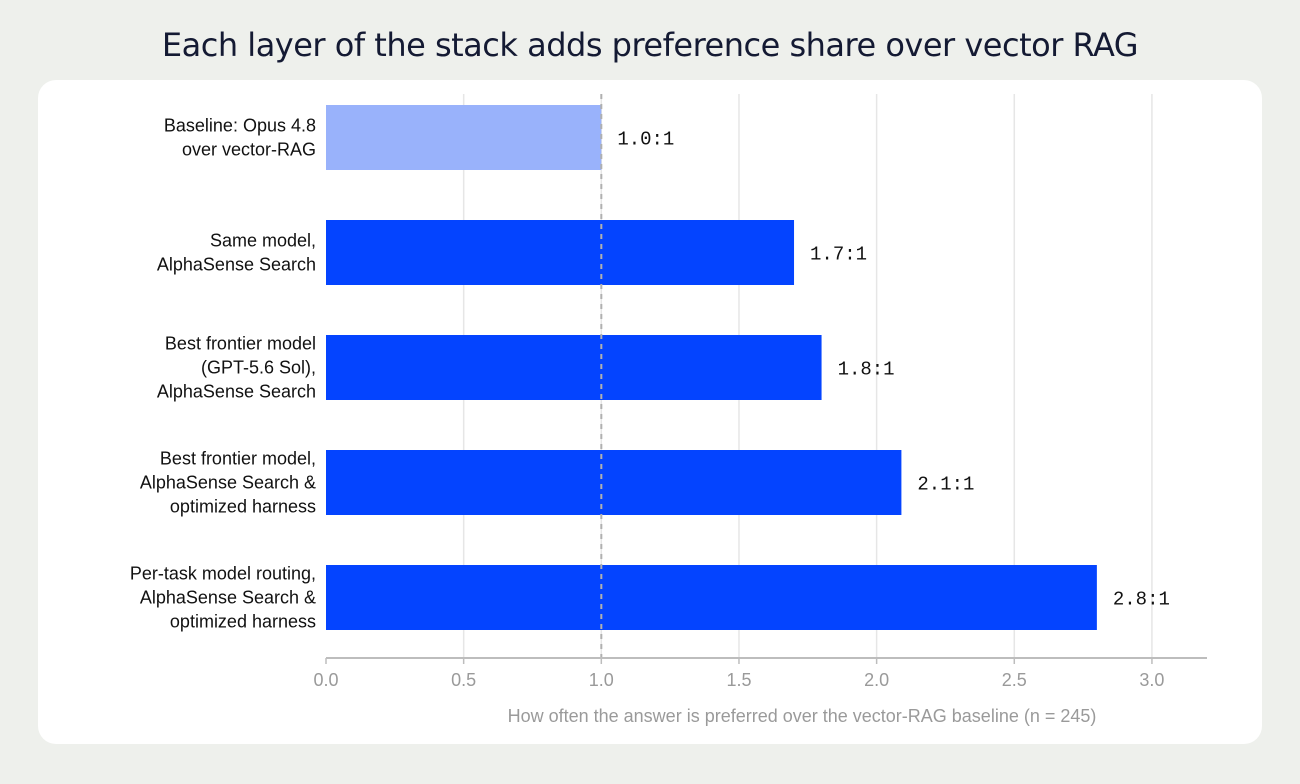  What do you see at coordinates (1151, 680) in the screenshot?
I see `x-tick-label: 3.0` at bounding box center [1151, 680].